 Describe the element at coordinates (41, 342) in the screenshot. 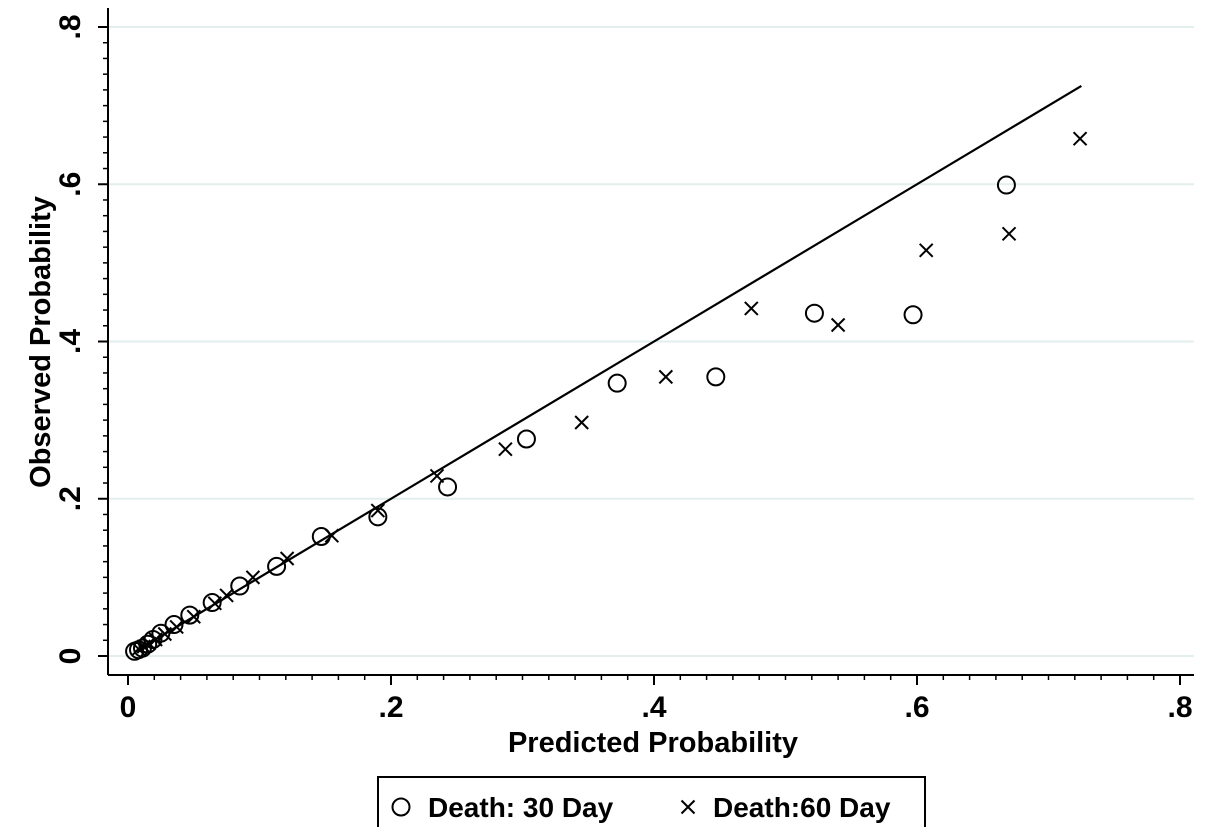

I see `y-axis-title: Observed Probability` at that location.